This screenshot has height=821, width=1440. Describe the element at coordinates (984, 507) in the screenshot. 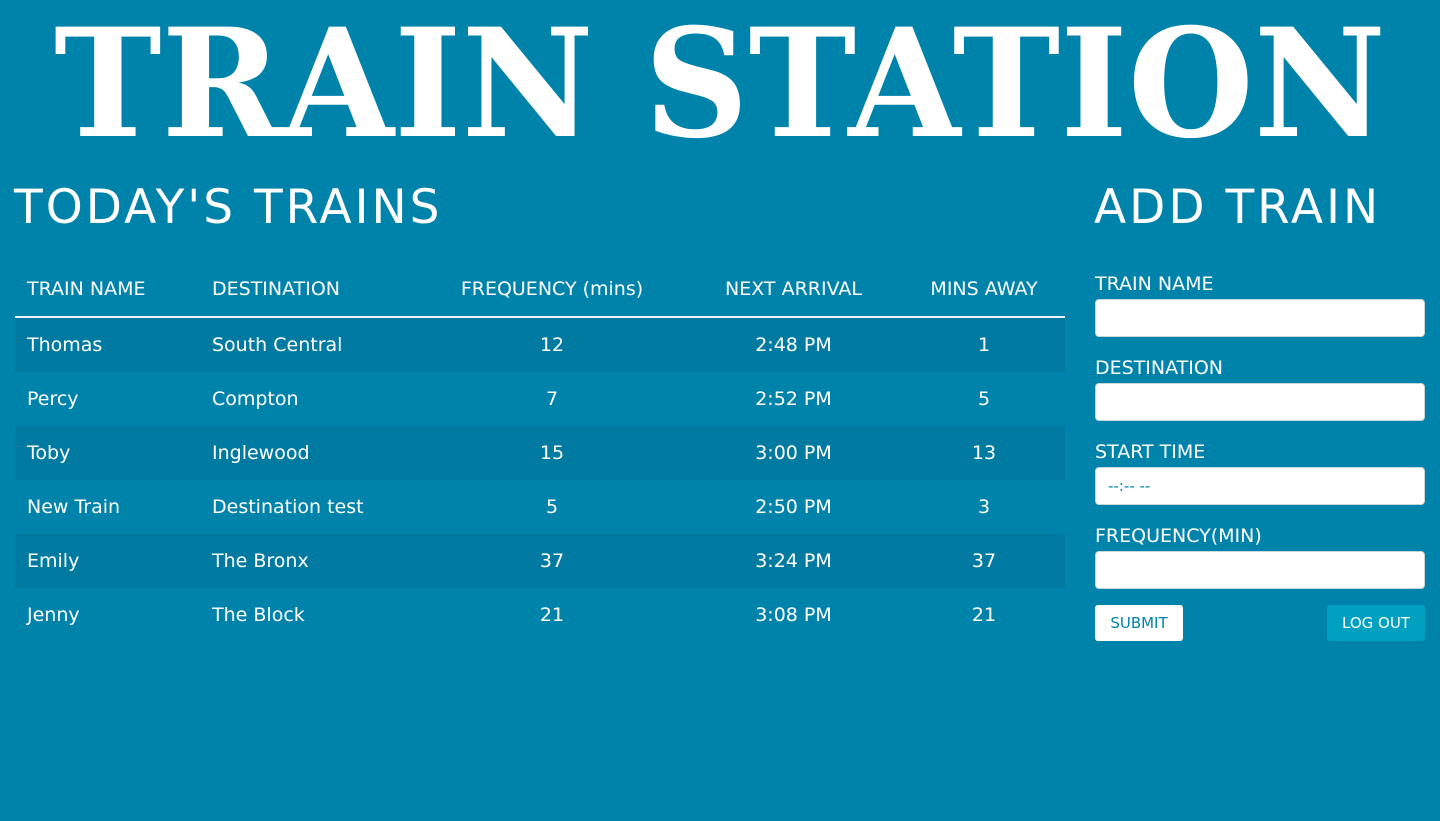

I see `cell-mins-away: 3` at that location.